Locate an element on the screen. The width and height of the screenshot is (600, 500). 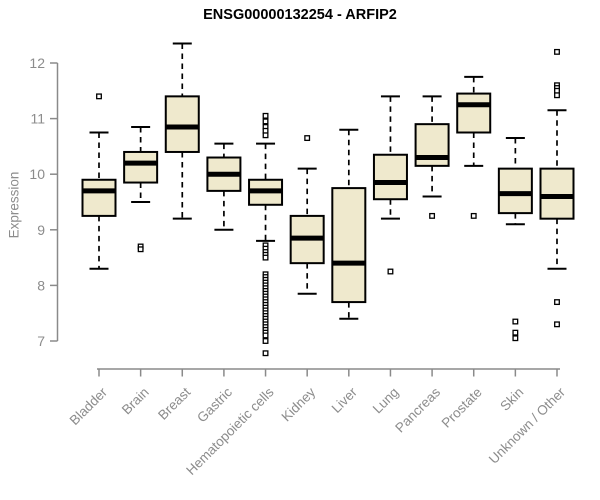
y-tick-label: 10 is located at coordinates (37, 174).